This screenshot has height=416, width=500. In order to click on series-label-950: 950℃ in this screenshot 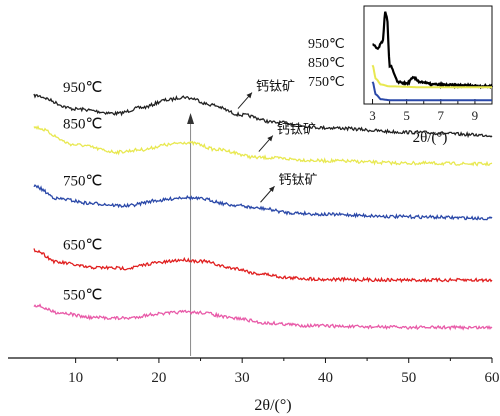, I will do `click(82, 88)`.